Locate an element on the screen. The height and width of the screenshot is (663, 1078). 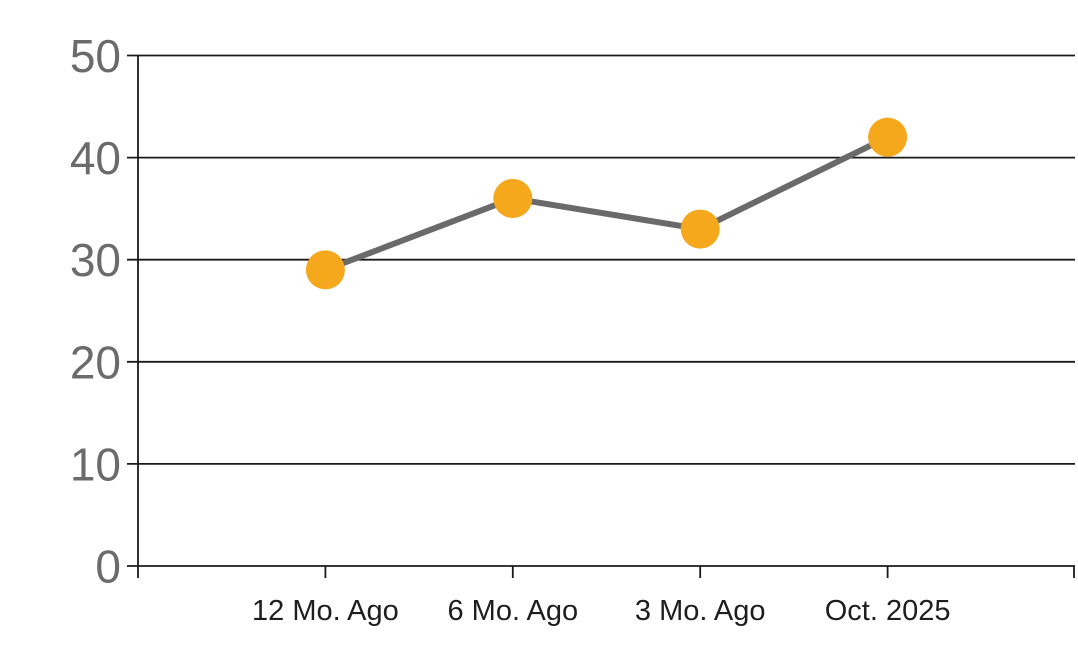
y-tick-label: 20 is located at coordinates (95, 362).